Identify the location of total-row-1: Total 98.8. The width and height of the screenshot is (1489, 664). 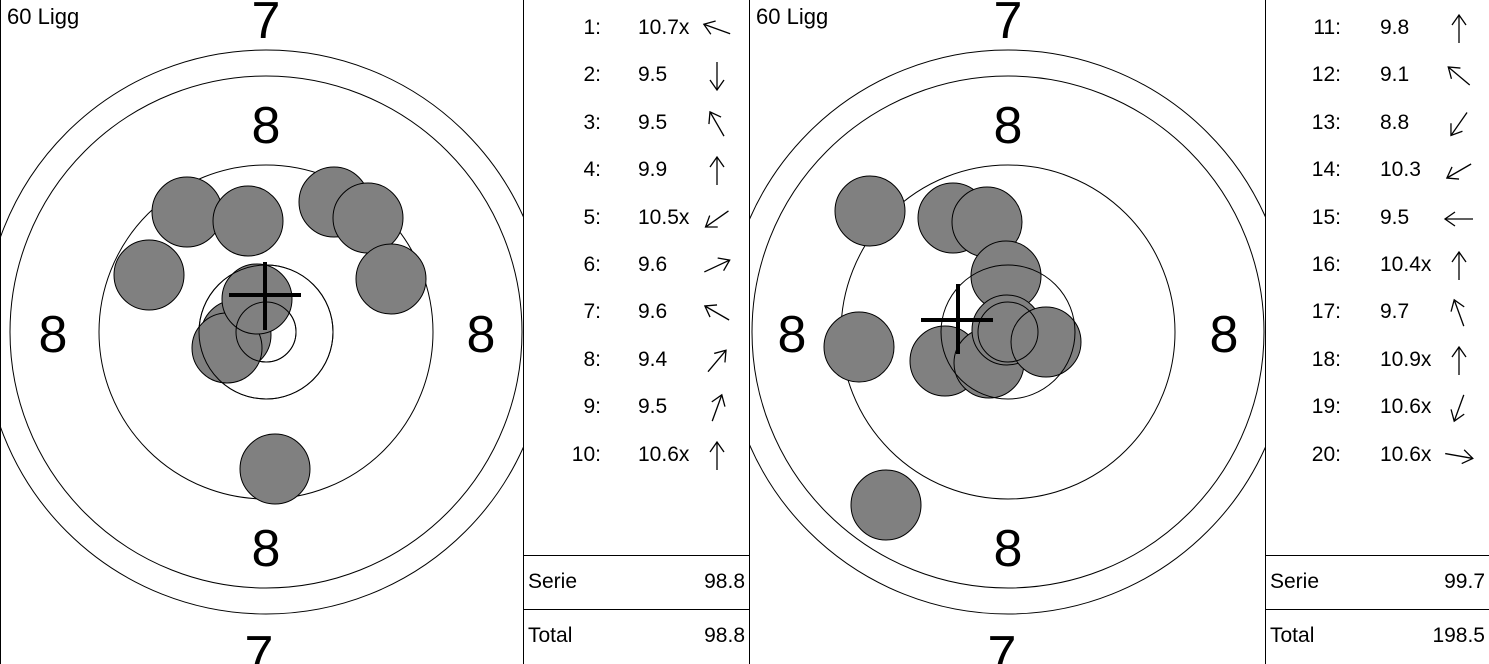
(636, 636).